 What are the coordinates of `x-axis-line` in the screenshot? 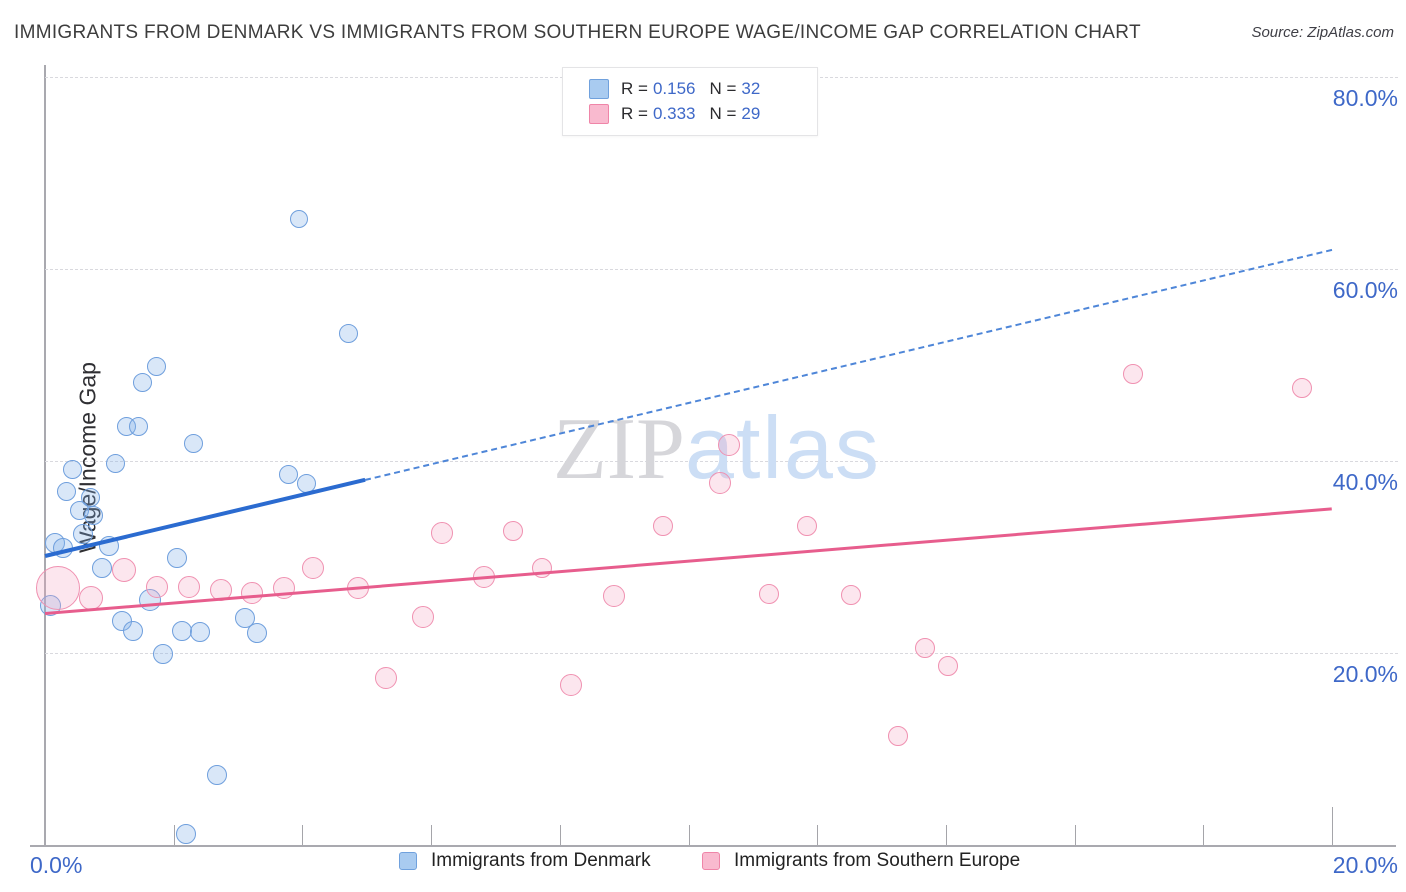 It's located at (713, 846).